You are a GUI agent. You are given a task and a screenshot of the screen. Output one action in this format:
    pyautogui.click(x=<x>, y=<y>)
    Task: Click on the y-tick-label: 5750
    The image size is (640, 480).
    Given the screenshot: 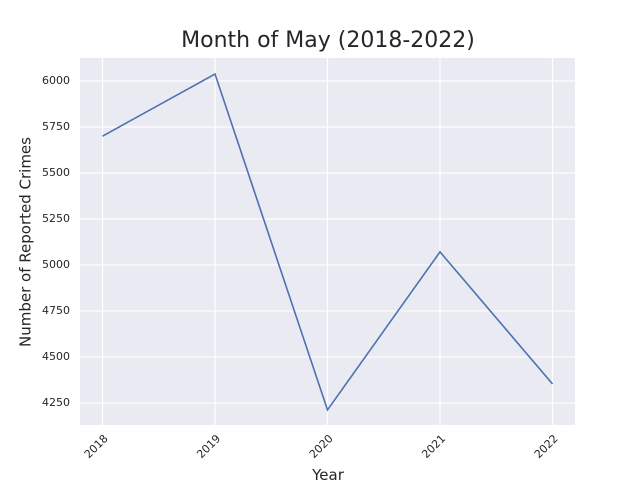 What is the action you would take?
    pyautogui.click(x=56, y=126)
    